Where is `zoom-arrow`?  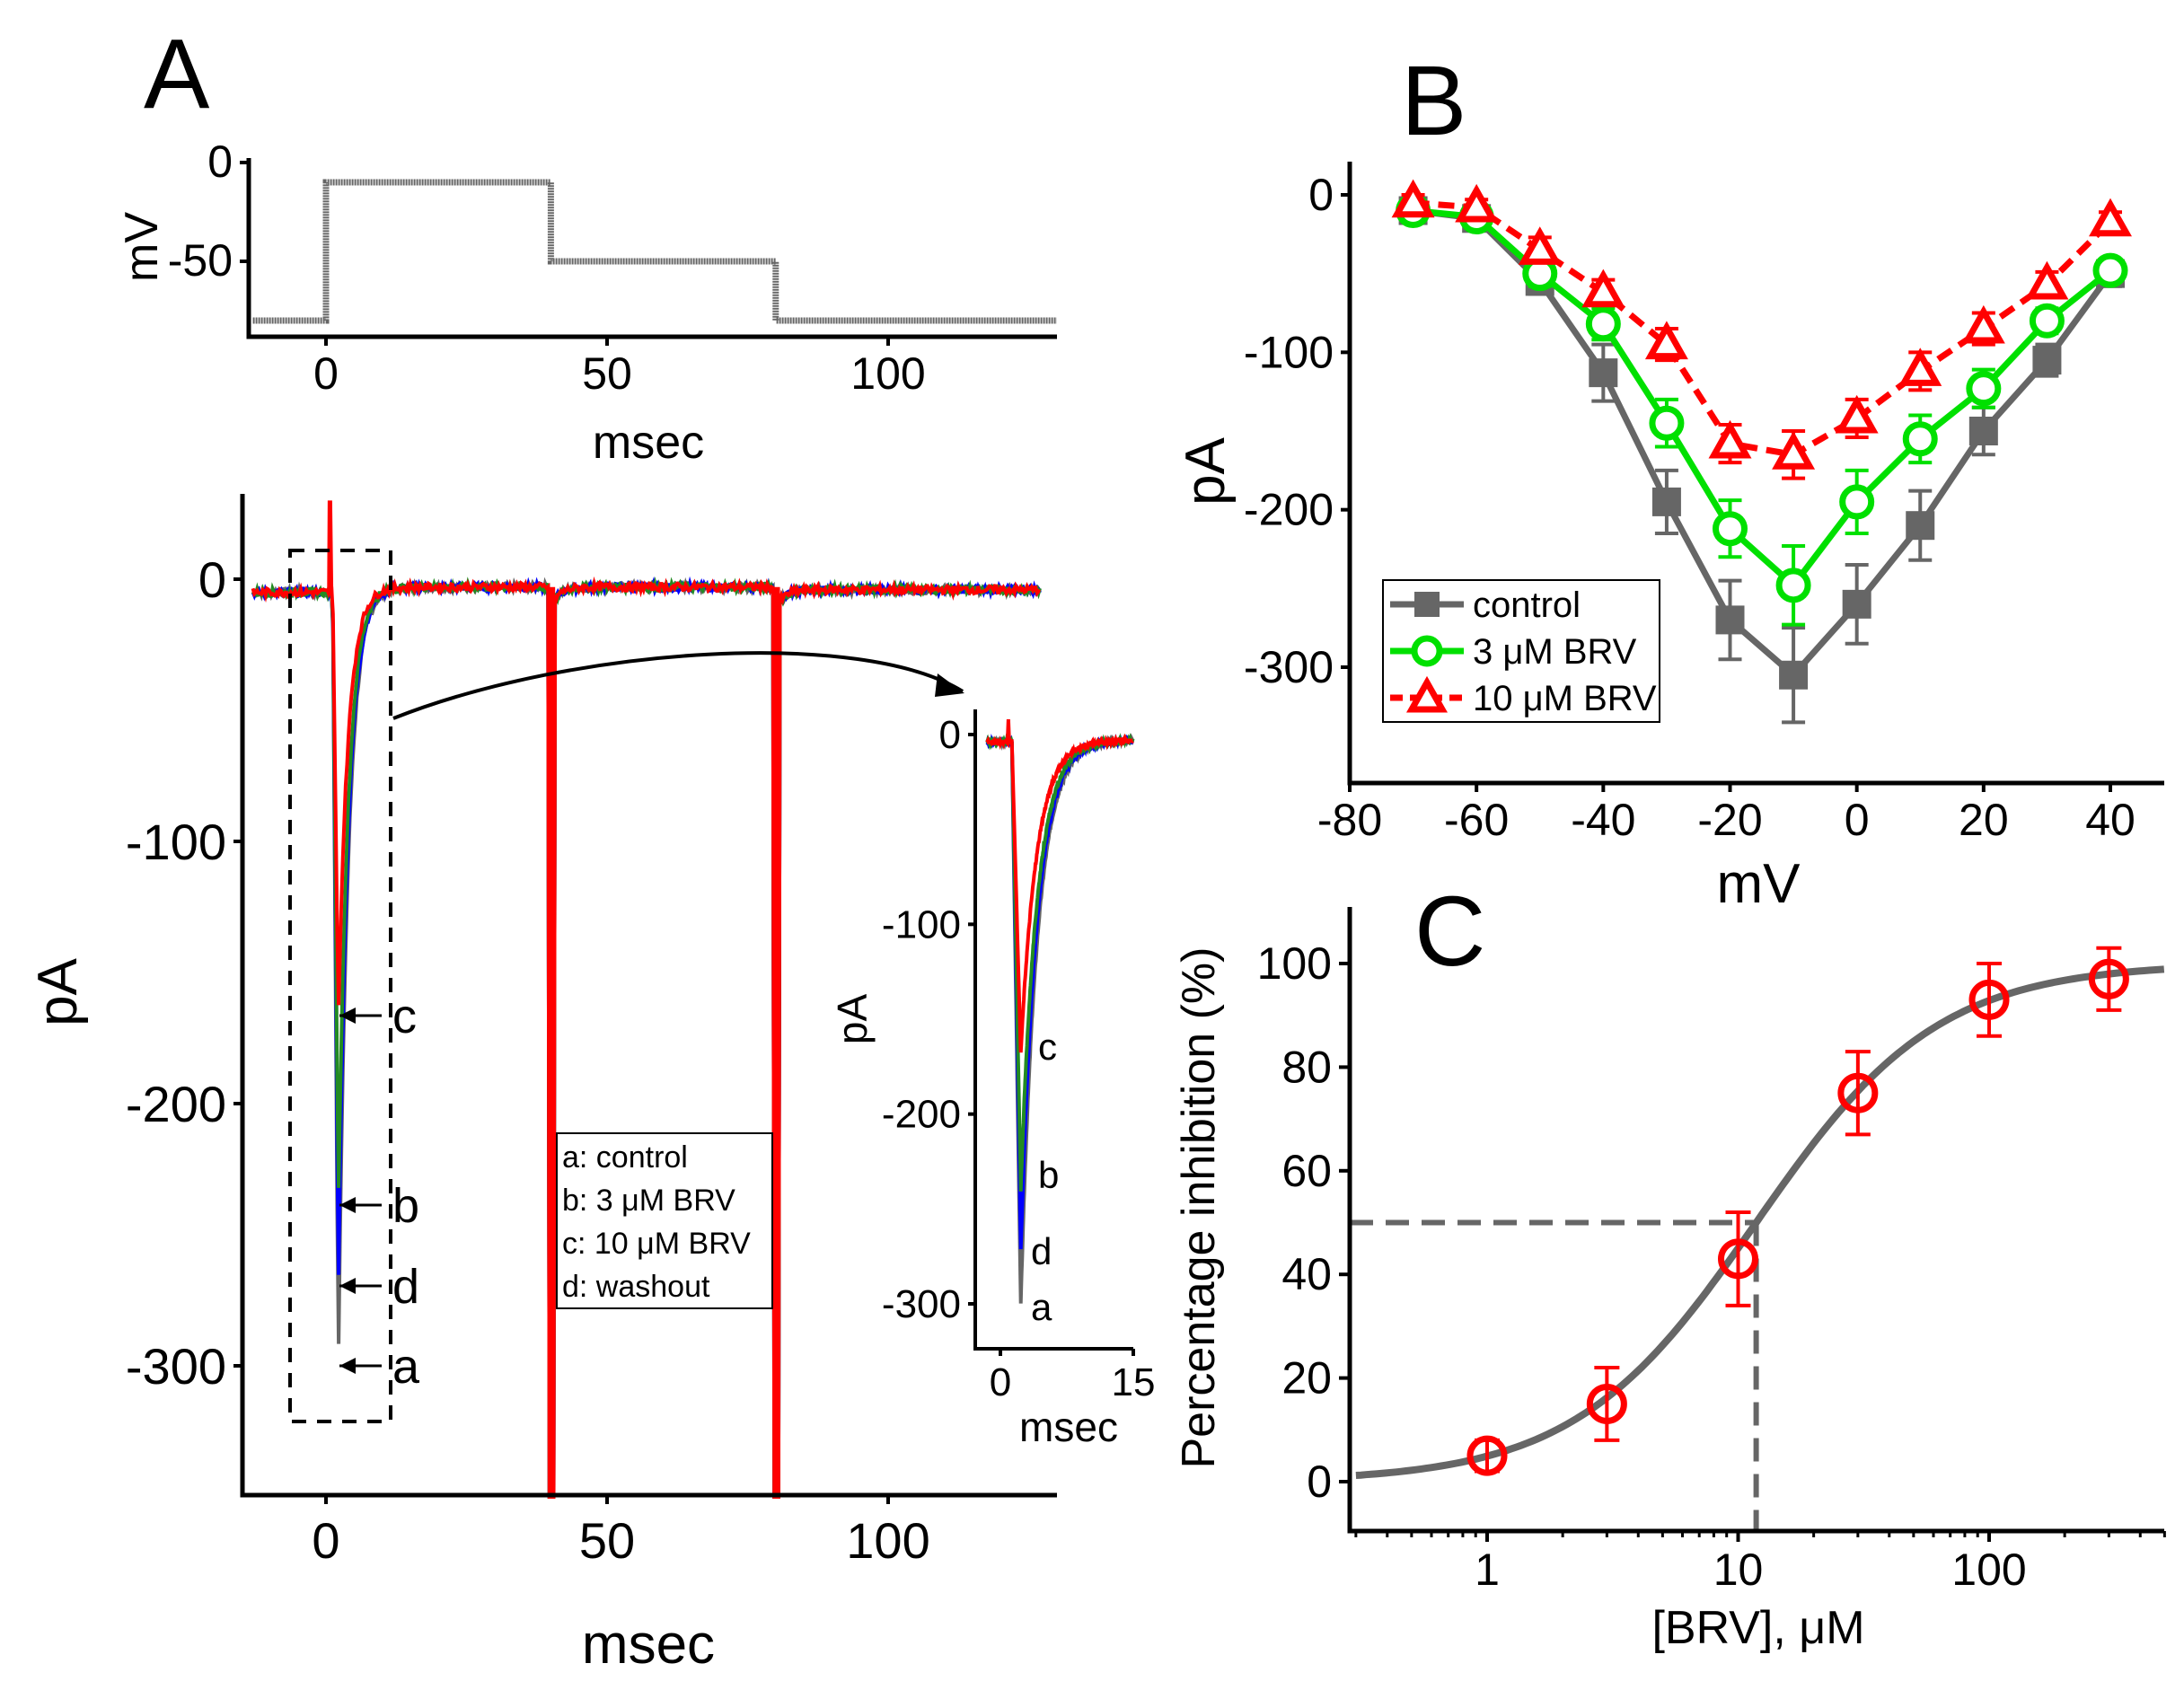
zoom-arrow is located at coordinates (678, 686).